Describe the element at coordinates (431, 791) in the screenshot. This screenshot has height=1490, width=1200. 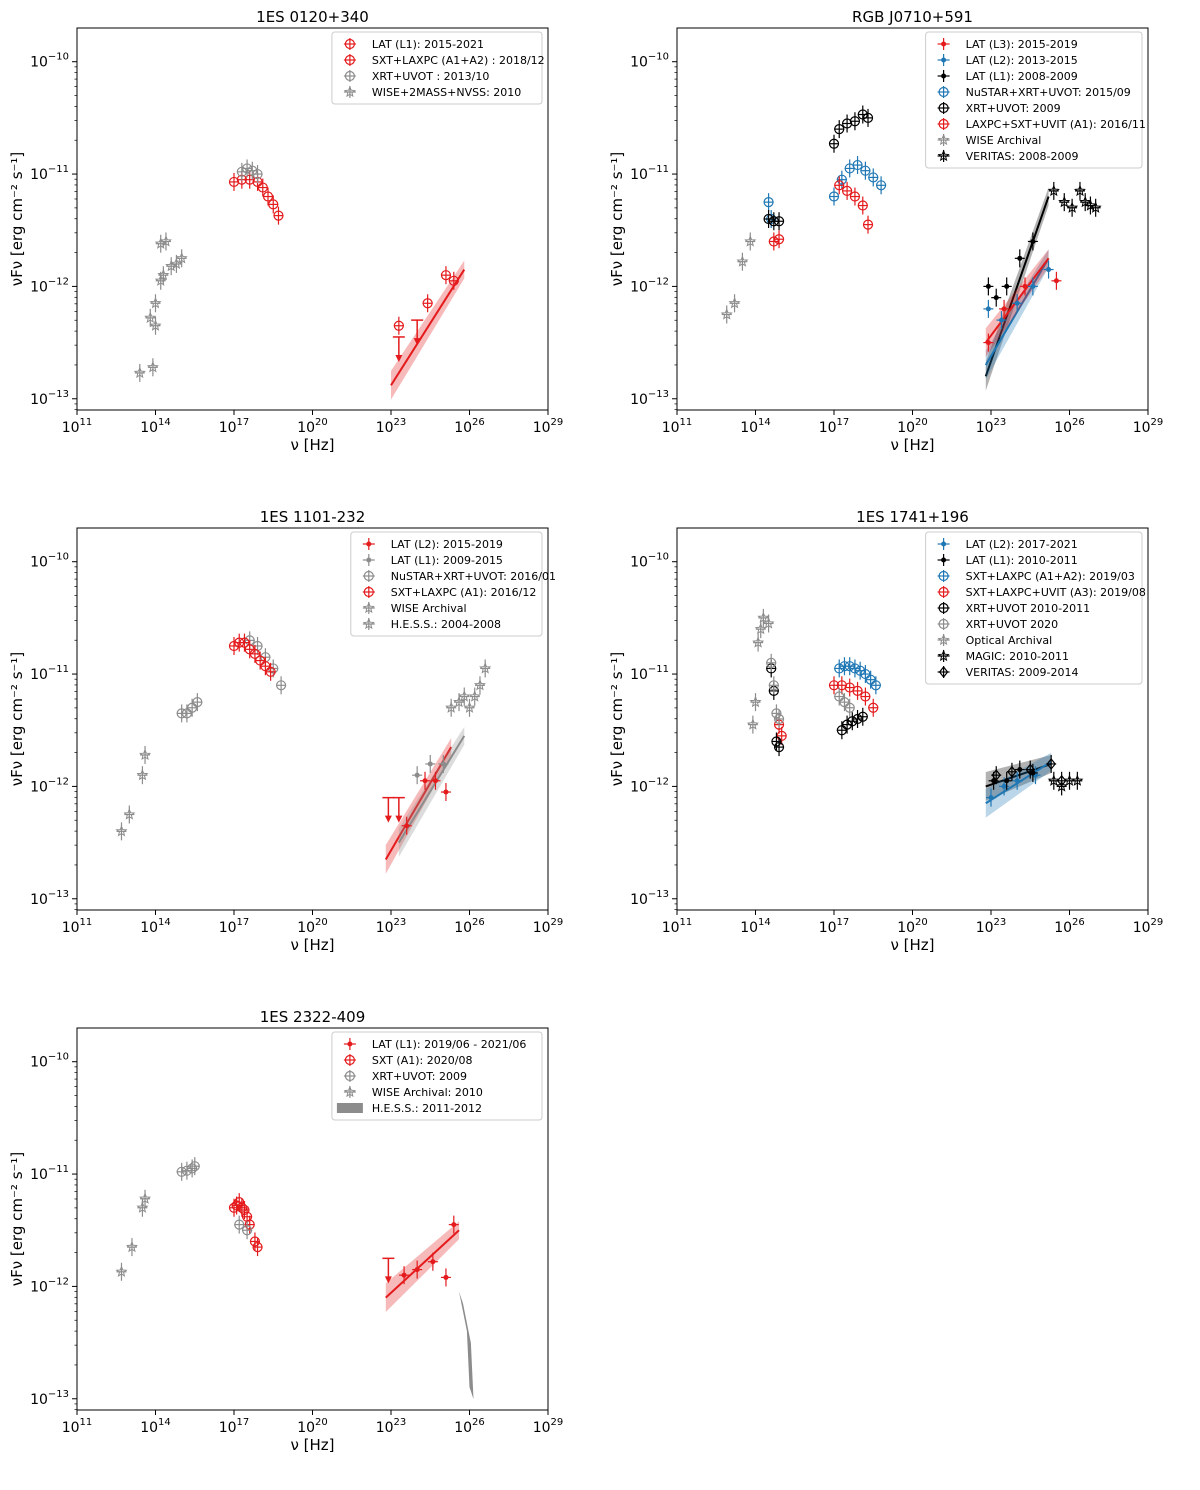
I see `fit-band` at that location.